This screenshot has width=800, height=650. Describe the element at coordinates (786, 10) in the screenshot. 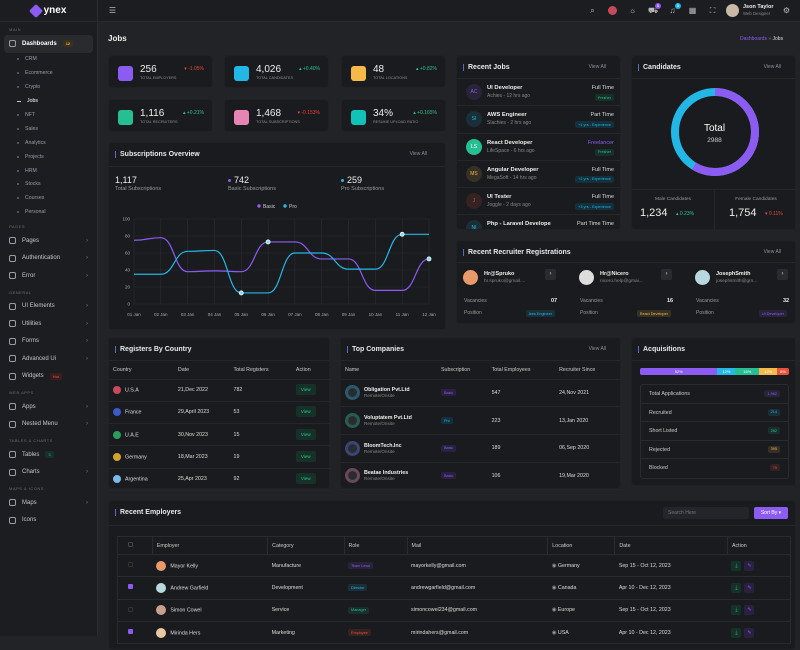

I see `settings-gear-icon: ⚙` at that location.